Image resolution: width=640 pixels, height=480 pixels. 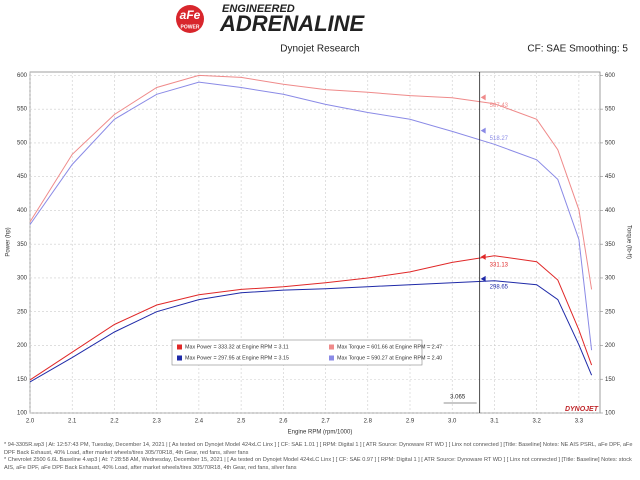 What do you see at coordinates (458, 398) in the screenshot?
I see `cursor-label: 3.065` at bounding box center [458, 398].